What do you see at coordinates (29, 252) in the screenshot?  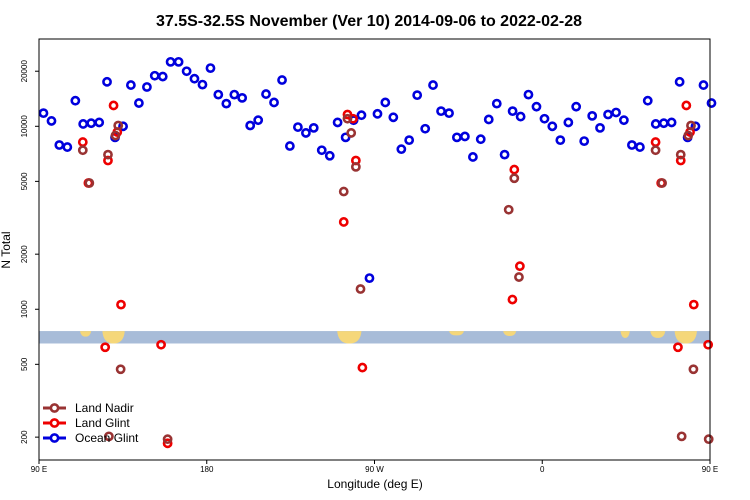 I see `y-axis: 200 500 1000 2000 5000 10000 20000` at bounding box center [29, 252].